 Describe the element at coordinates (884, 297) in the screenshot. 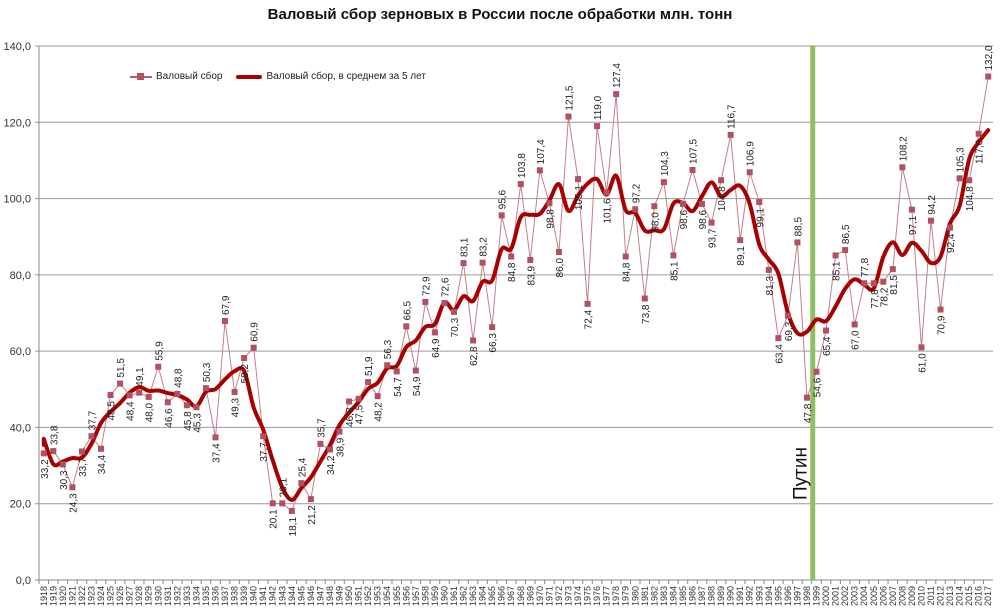

I see `data-label: 78,2` at that location.